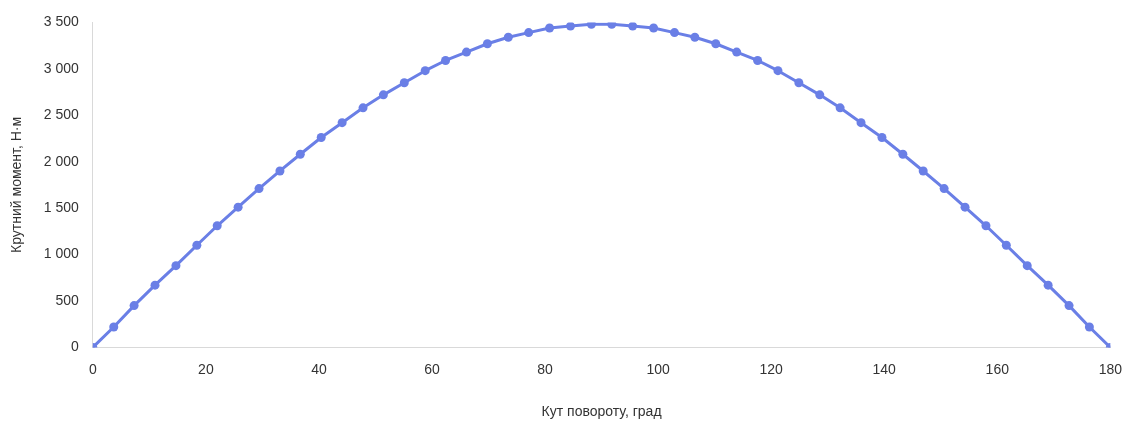 The height and width of the screenshot is (430, 1136). What do you see at coordinates (601, 411) in the screenshot?
I see `x-axis-title: Кут повороту, град` at bounding box center [601, 411].